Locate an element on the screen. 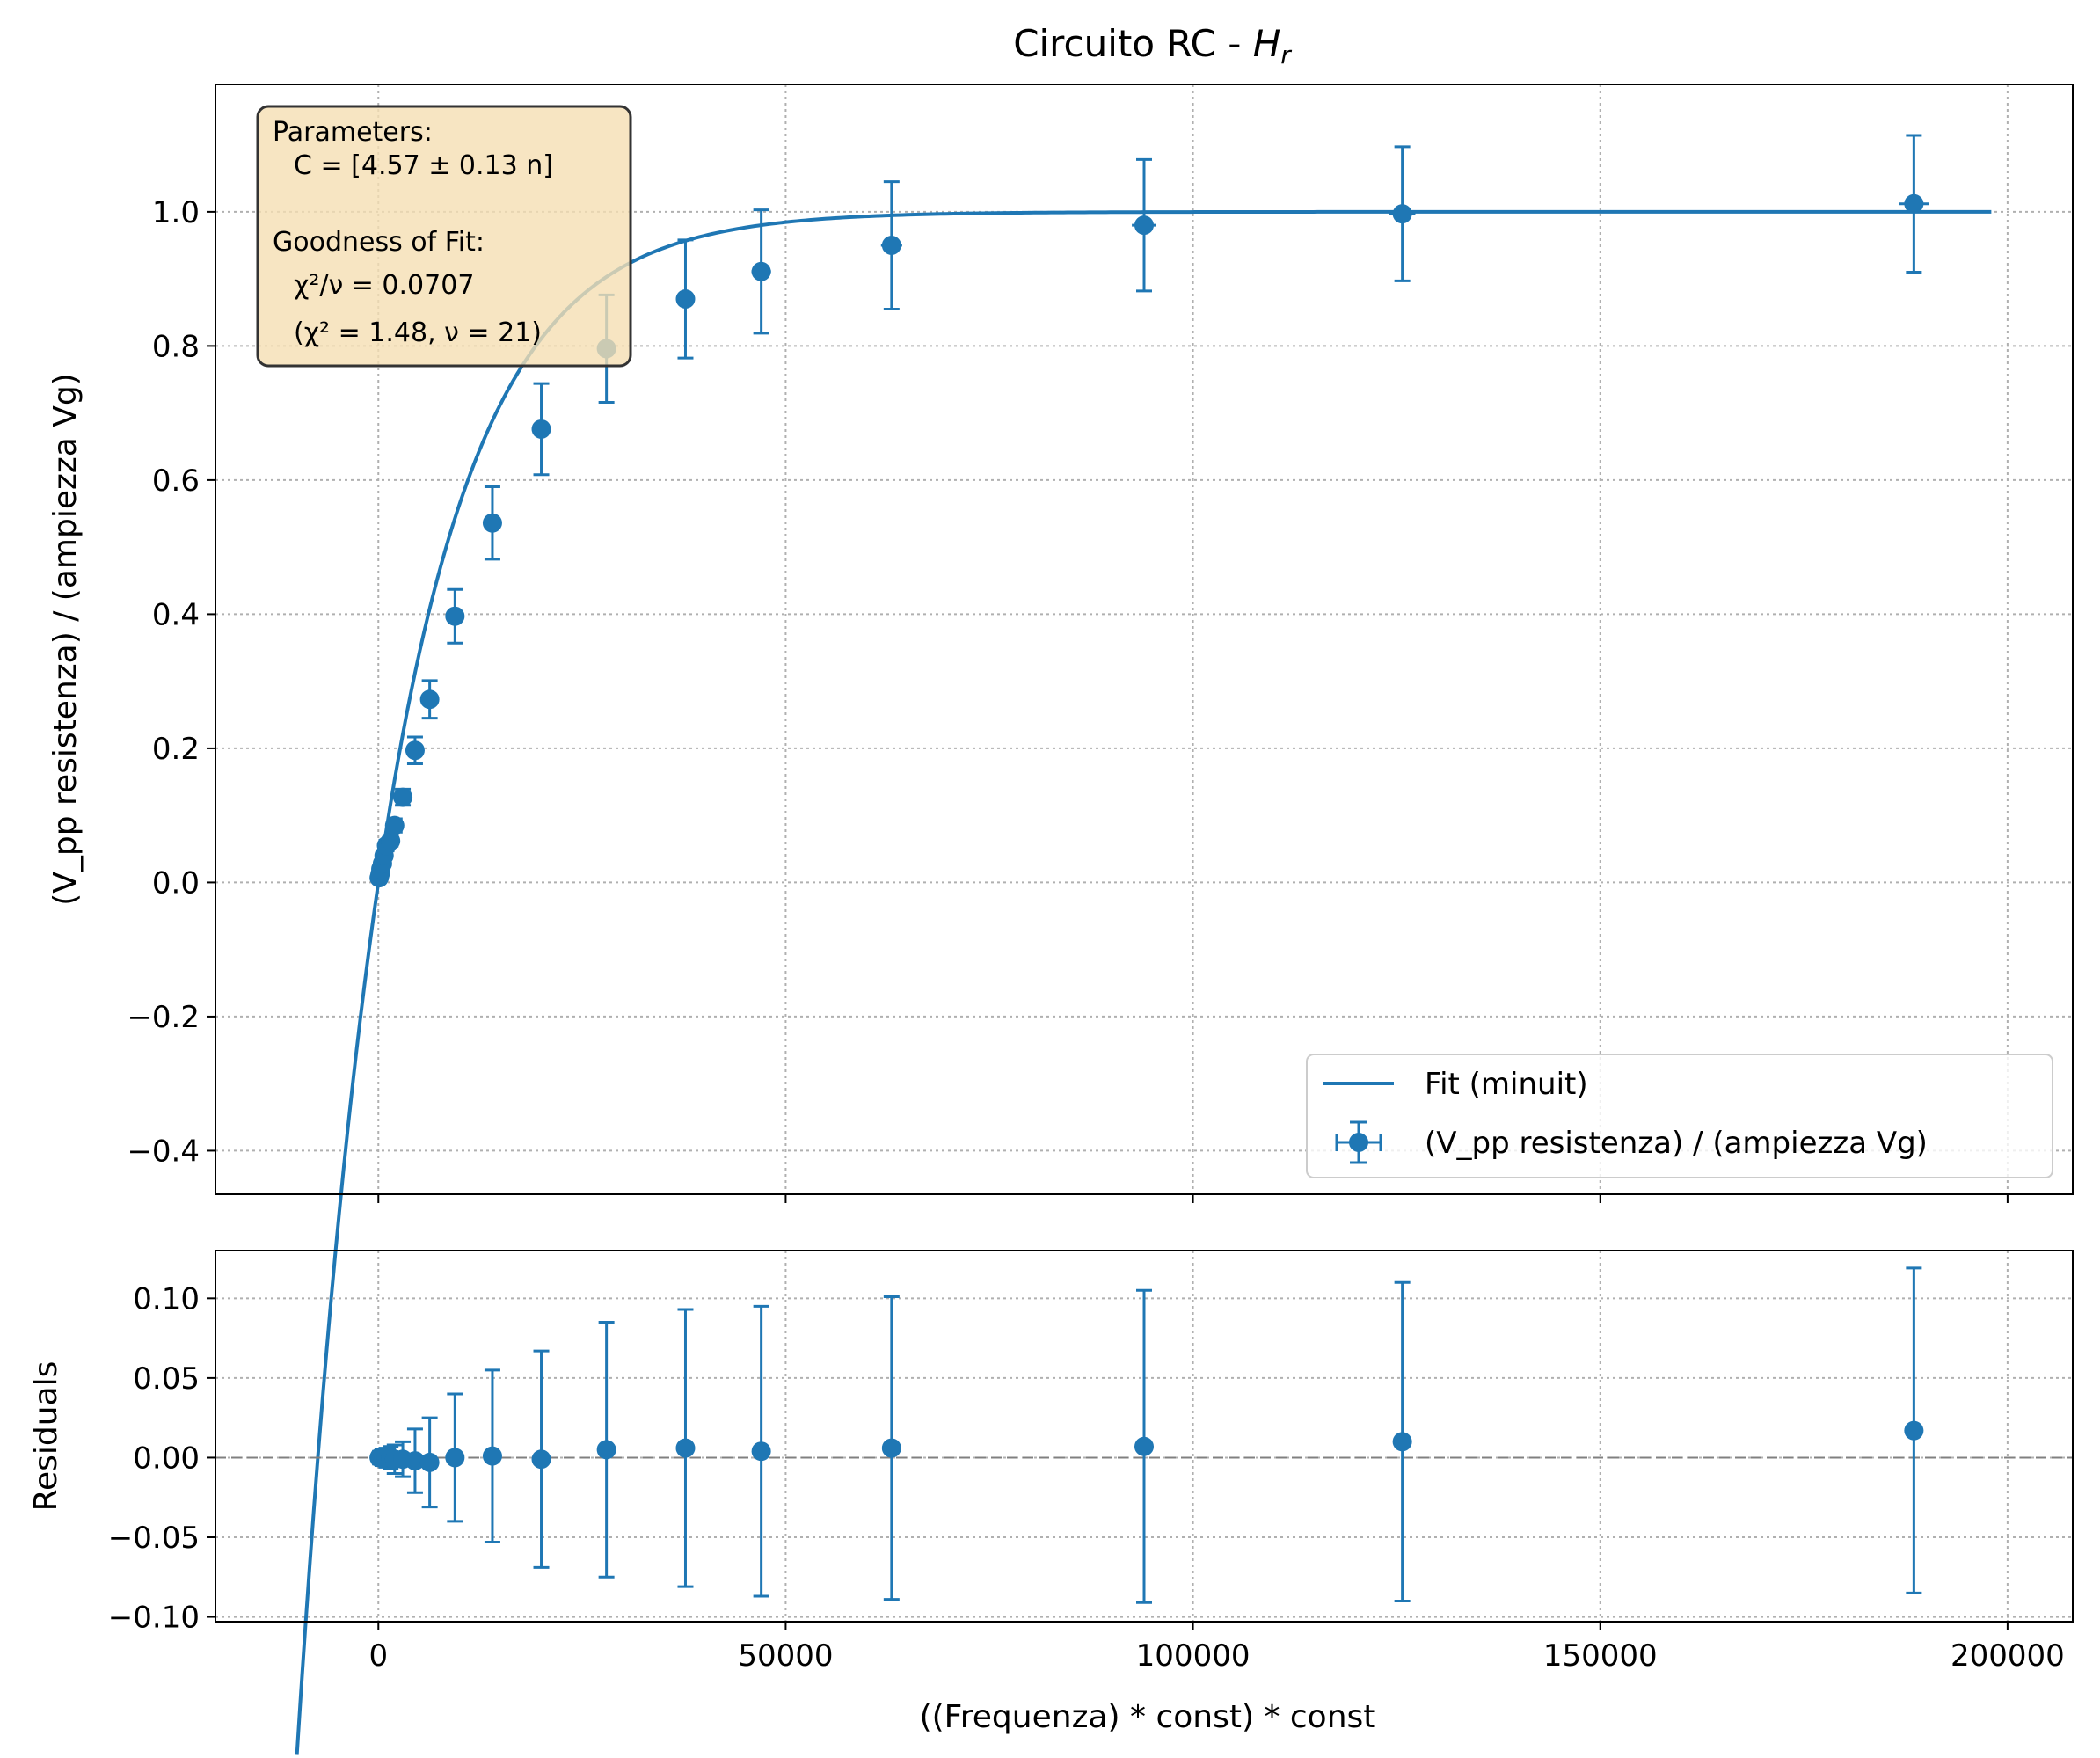 Image resolution: width=2100 pixels, height=1758 pixels. info-chi2-detail: (χ² = 1.48, ν = 21) is located at coordinates (418, 332).